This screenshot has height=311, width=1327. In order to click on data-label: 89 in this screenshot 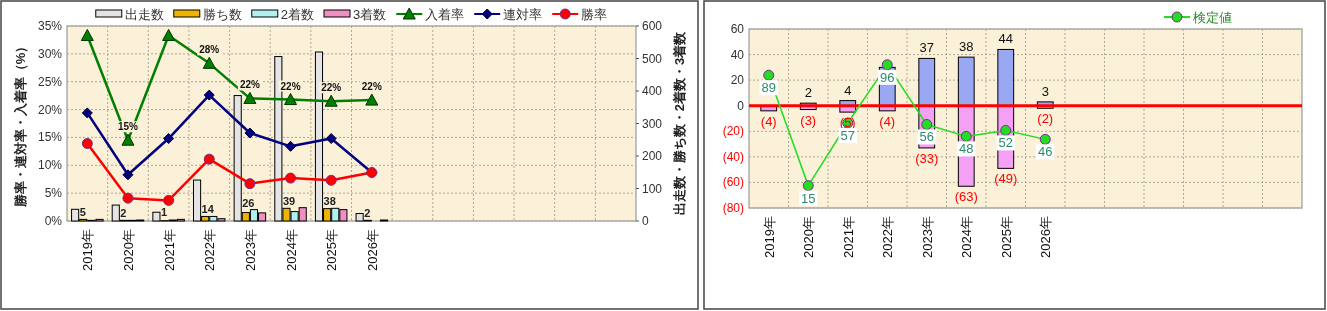, I will do `click(768, 88)`.